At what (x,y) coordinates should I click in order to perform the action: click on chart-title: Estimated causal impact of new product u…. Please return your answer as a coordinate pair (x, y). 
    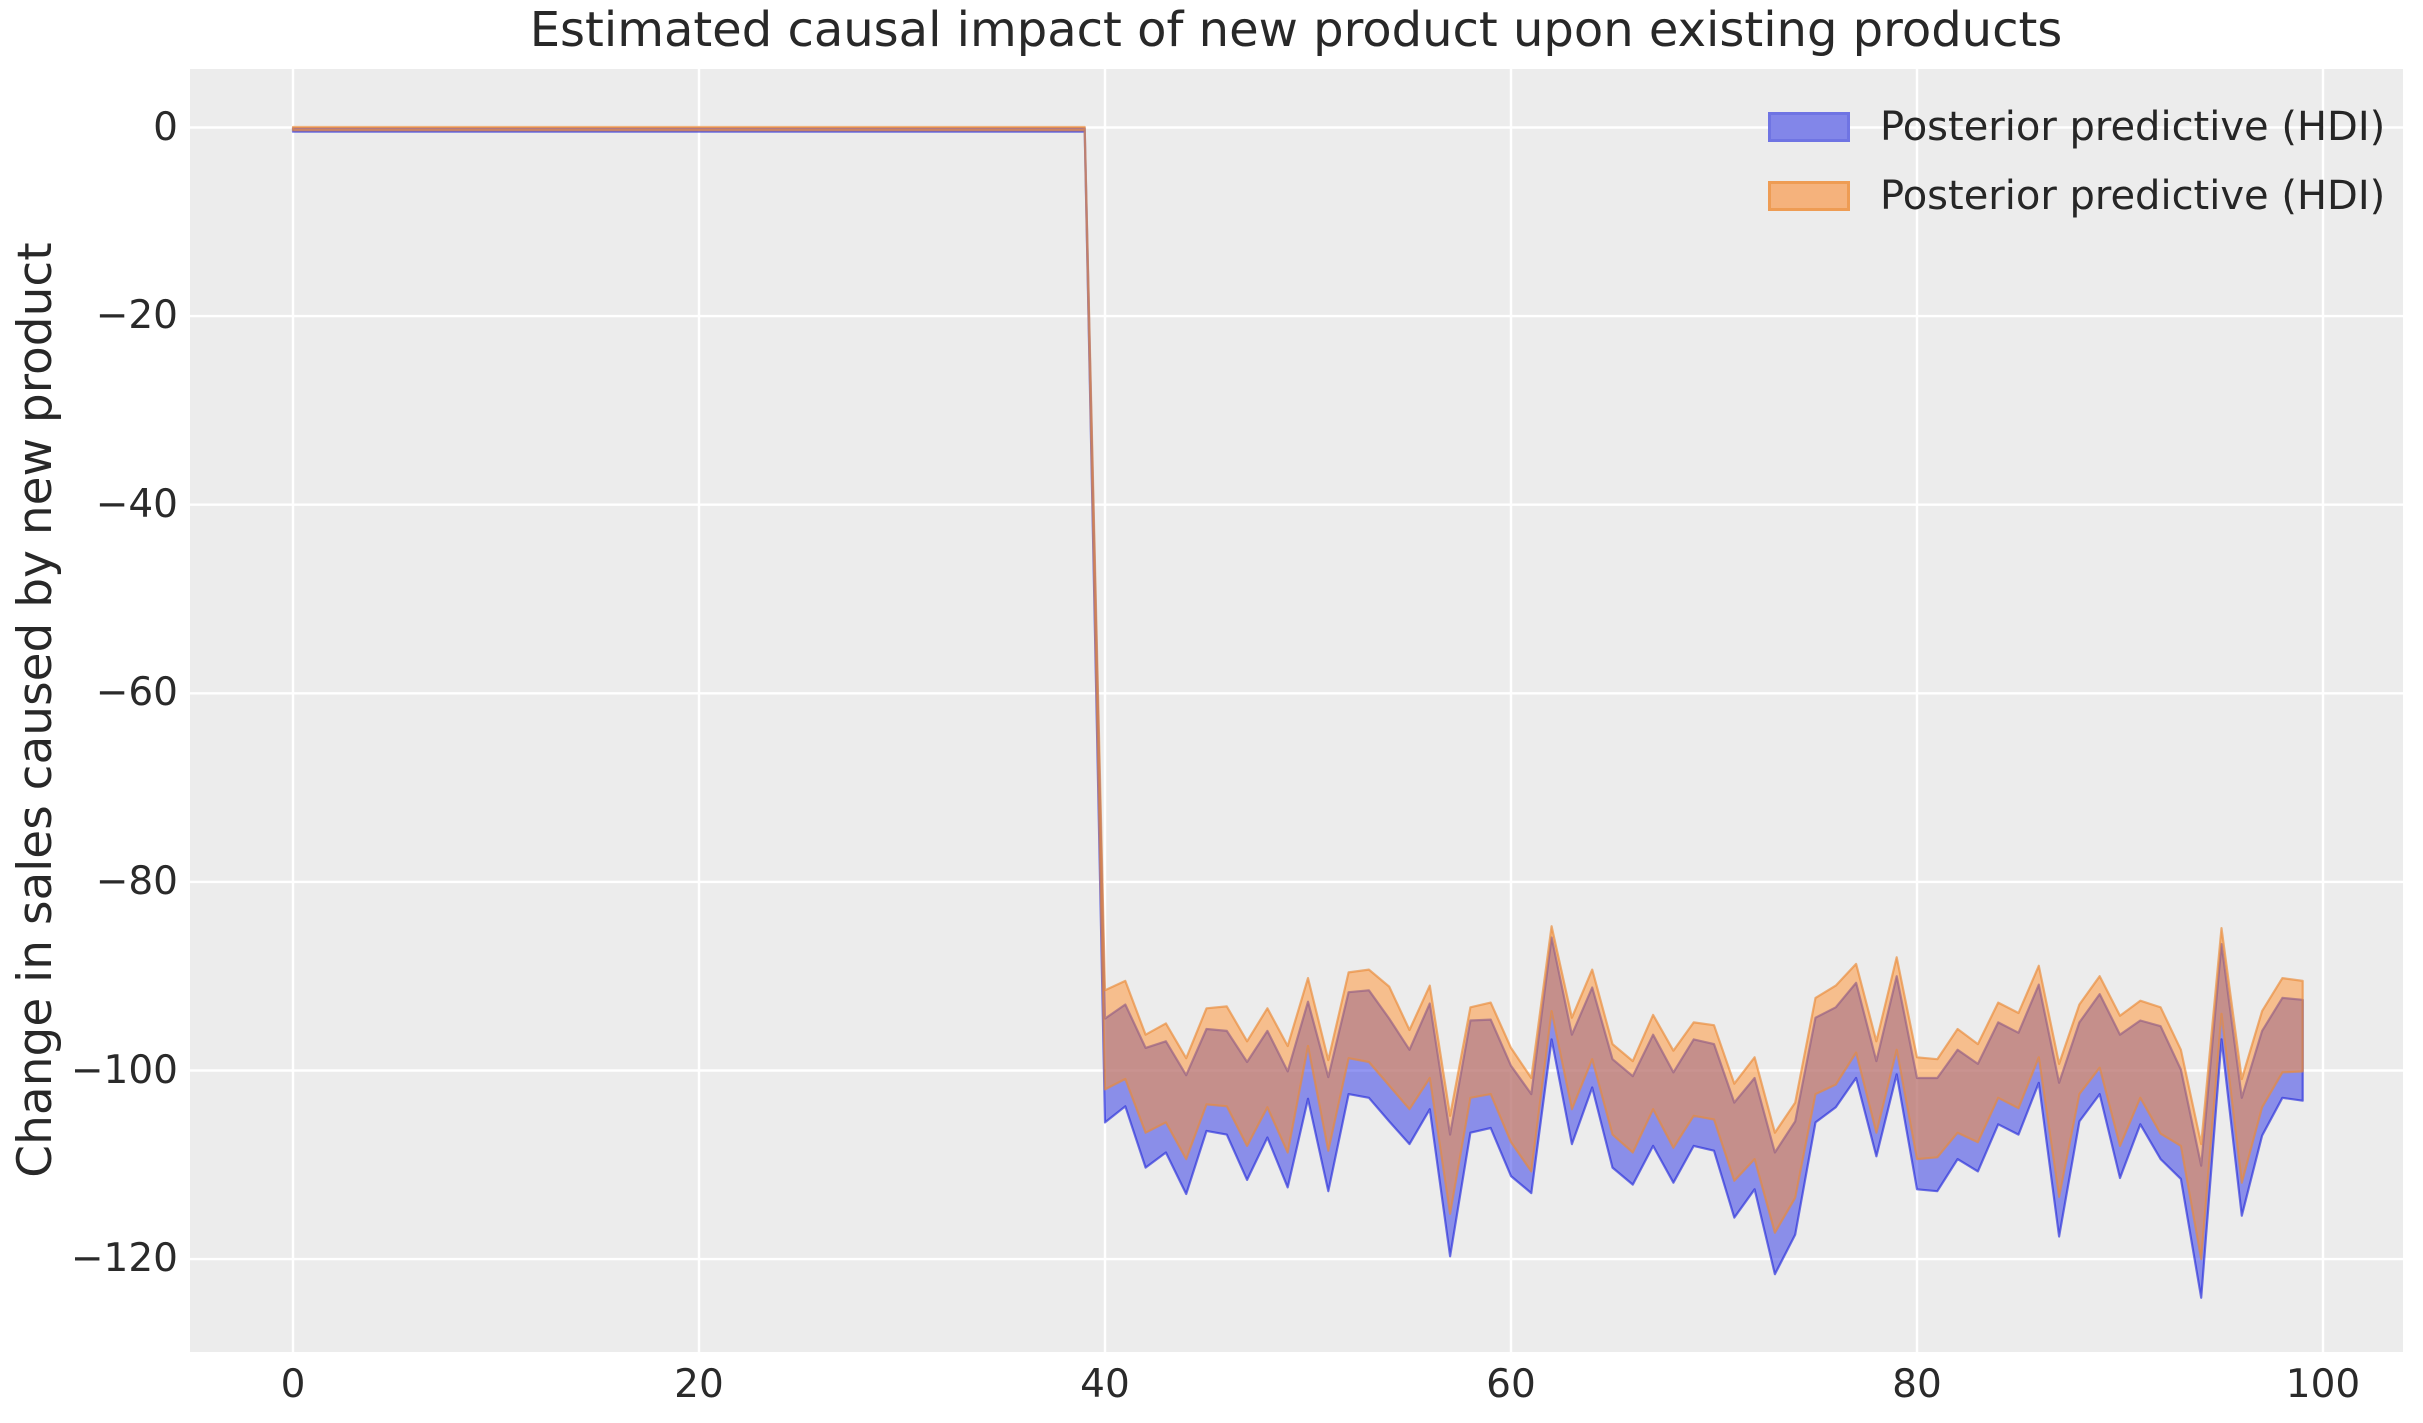
    Looking at the image, I should click on (1296, 30).